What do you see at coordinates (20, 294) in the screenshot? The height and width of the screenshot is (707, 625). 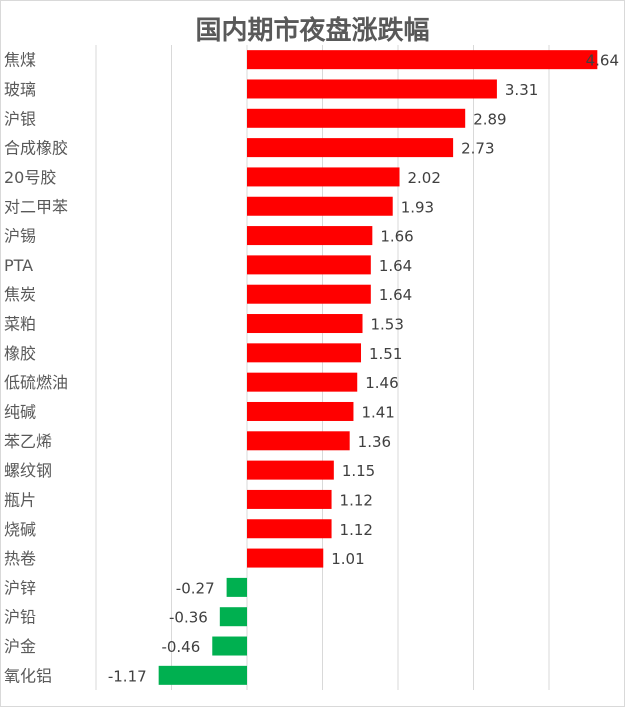 I see `category-label: 焦炭` at bounding box center [20, 294].